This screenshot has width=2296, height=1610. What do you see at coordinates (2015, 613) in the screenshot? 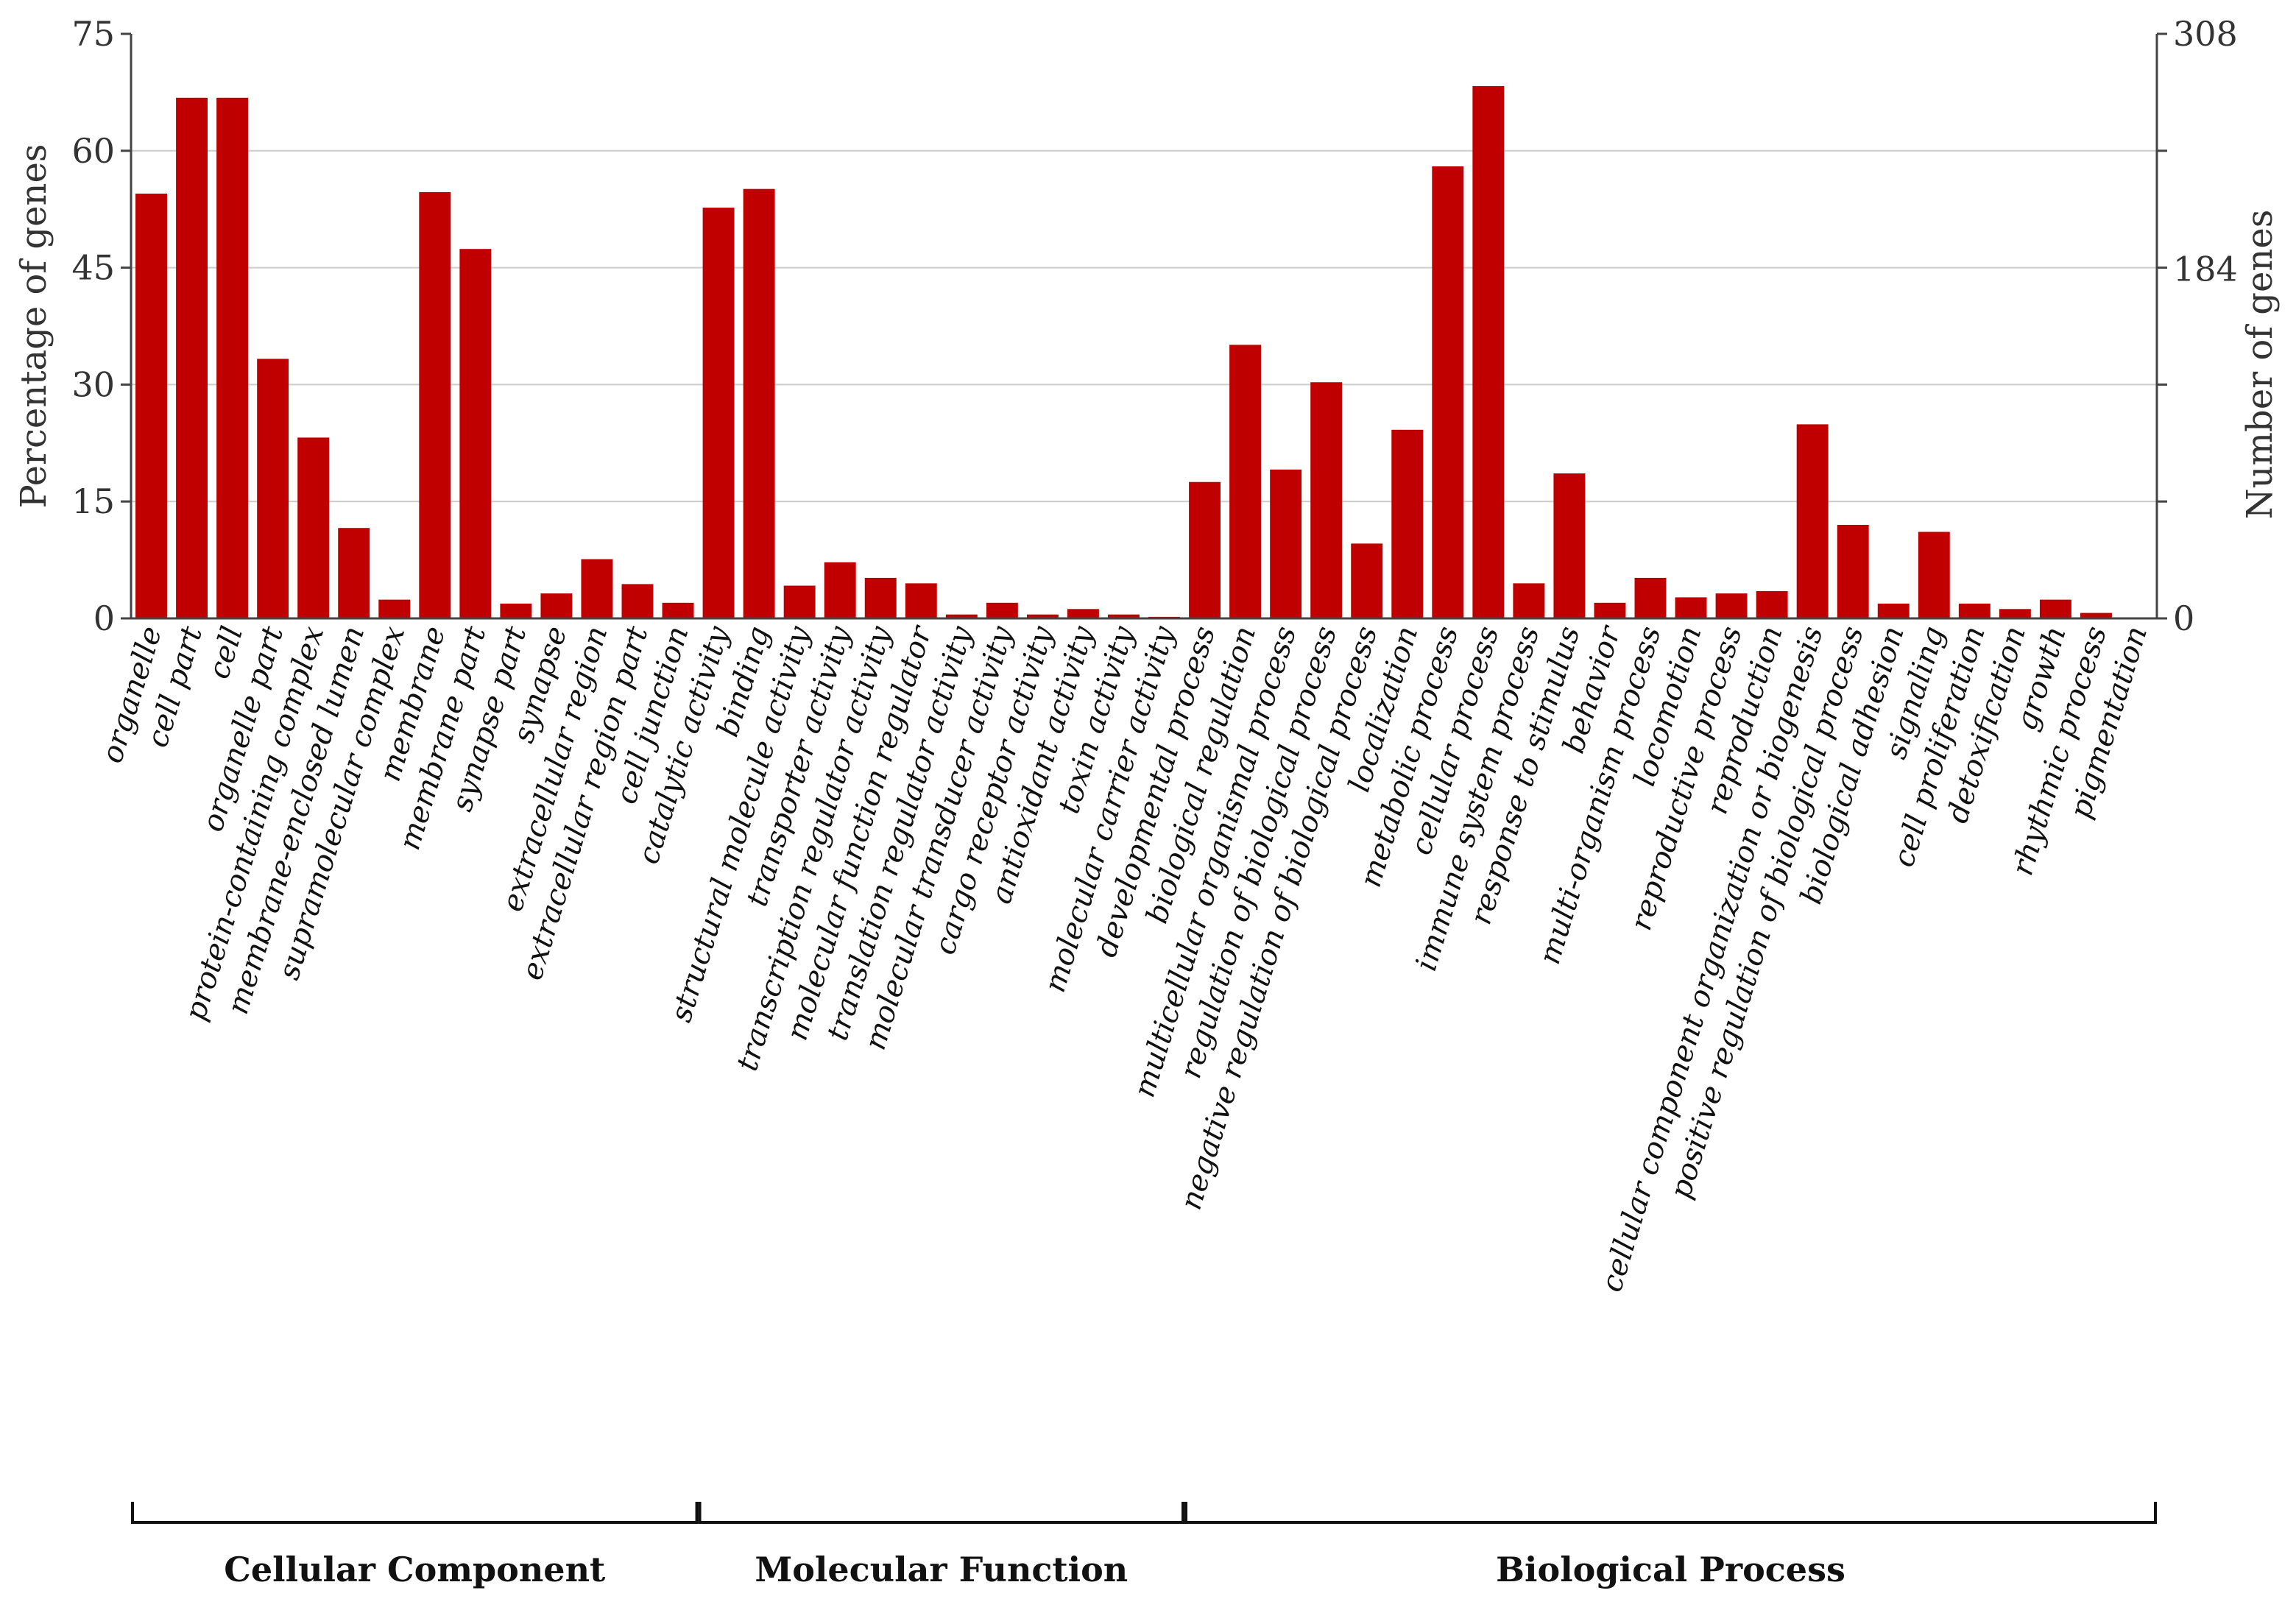
I see `bar-detoxification` at bounding box center [2015, 613].